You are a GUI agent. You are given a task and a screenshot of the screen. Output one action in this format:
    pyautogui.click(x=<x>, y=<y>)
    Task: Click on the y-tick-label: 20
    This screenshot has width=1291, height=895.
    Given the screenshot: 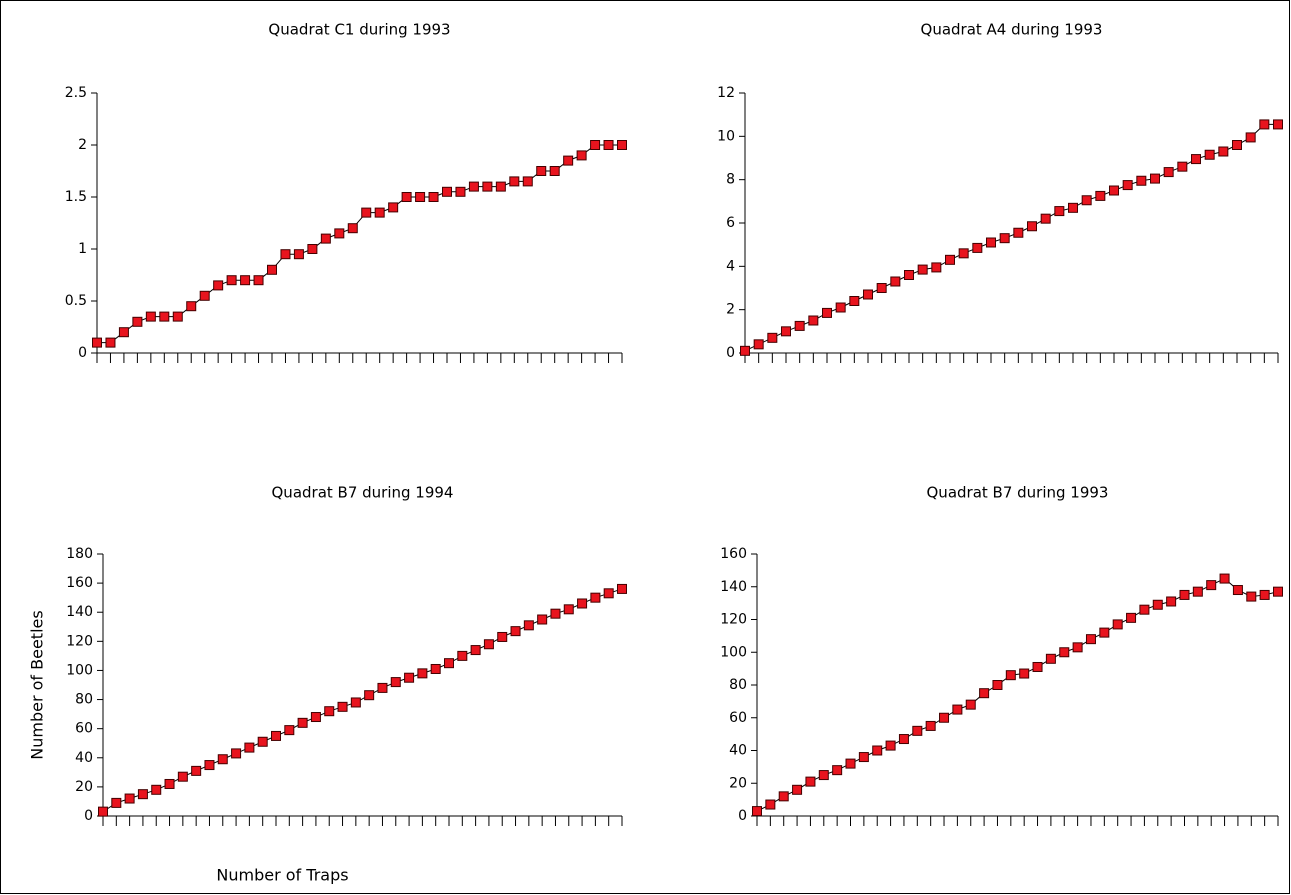 What is the action you would take?
    pyautogui.click(x=84, y=787)
    